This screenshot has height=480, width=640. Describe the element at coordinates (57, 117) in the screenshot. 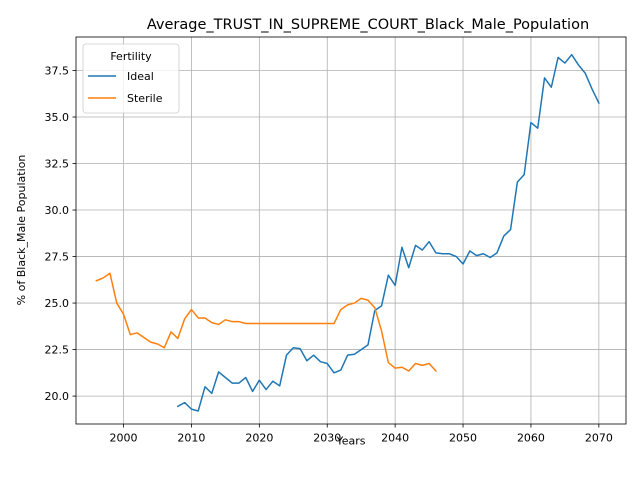

I see `y-tick-label: 35.0` at that location.